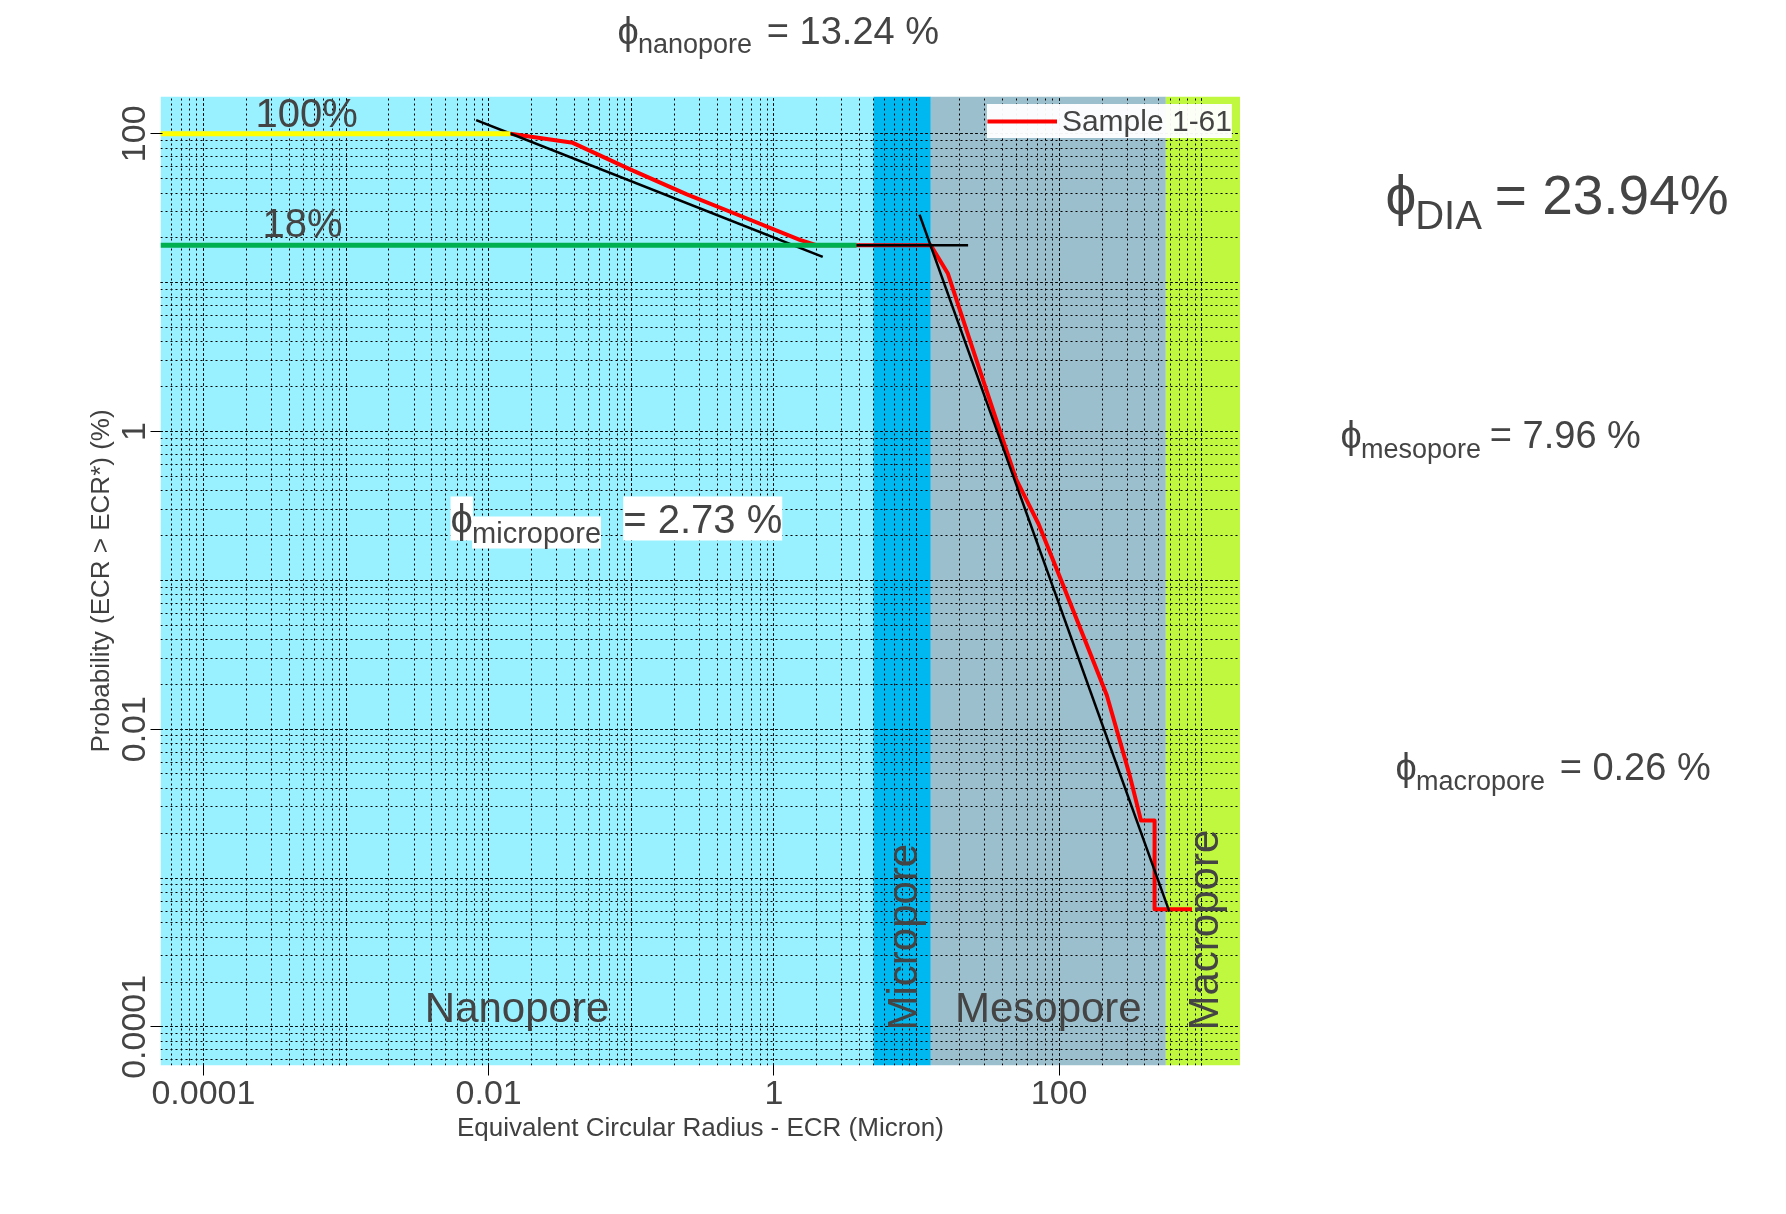 The height and width of the screenshot is (1214, 1786). What do you see at coordinates (133, 134) in the screenshot?
I see `y-tick-label: 100` at bounding box center [133, 134].